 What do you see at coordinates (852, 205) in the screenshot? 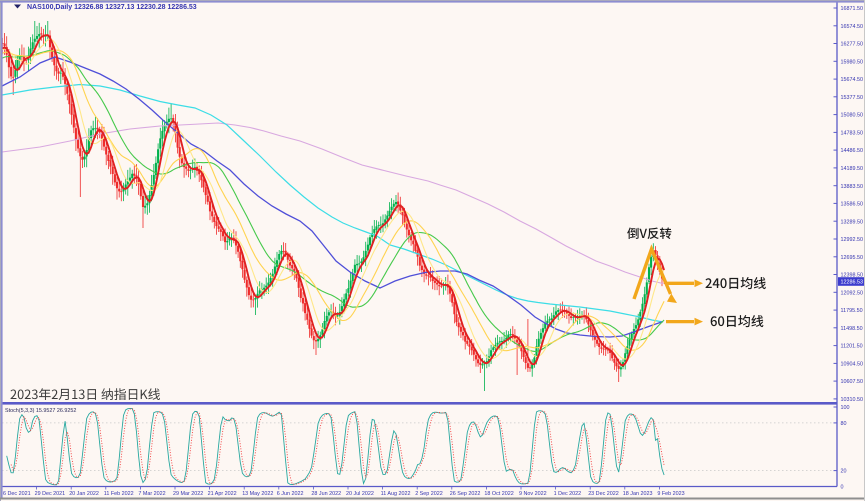
I see `svg-text: 13586.50` at bounding box center [852, 205].